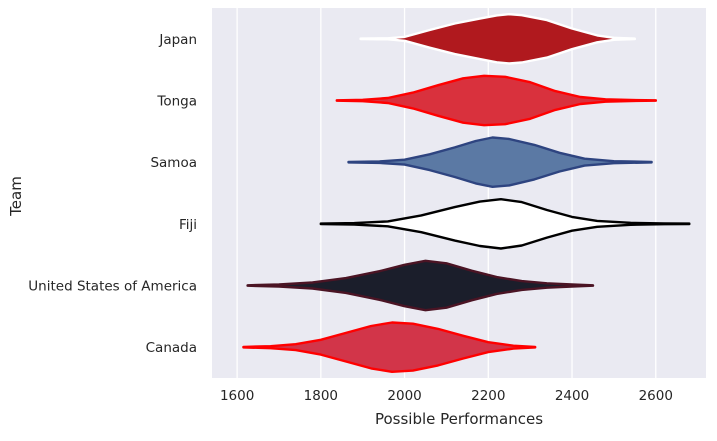  Describe the element at coordinates (497, 39) in the screenshot. I see `violin-japan` at that location.